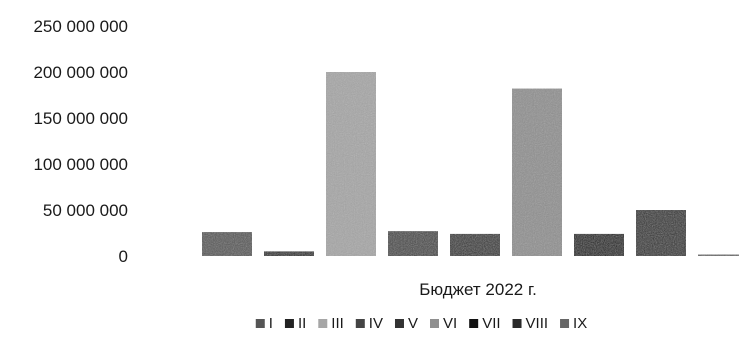 Image resolution: width=739 pixels, height=344 pixels. I want to click on y-tick-label: 50 000 000, so click(85, 210).